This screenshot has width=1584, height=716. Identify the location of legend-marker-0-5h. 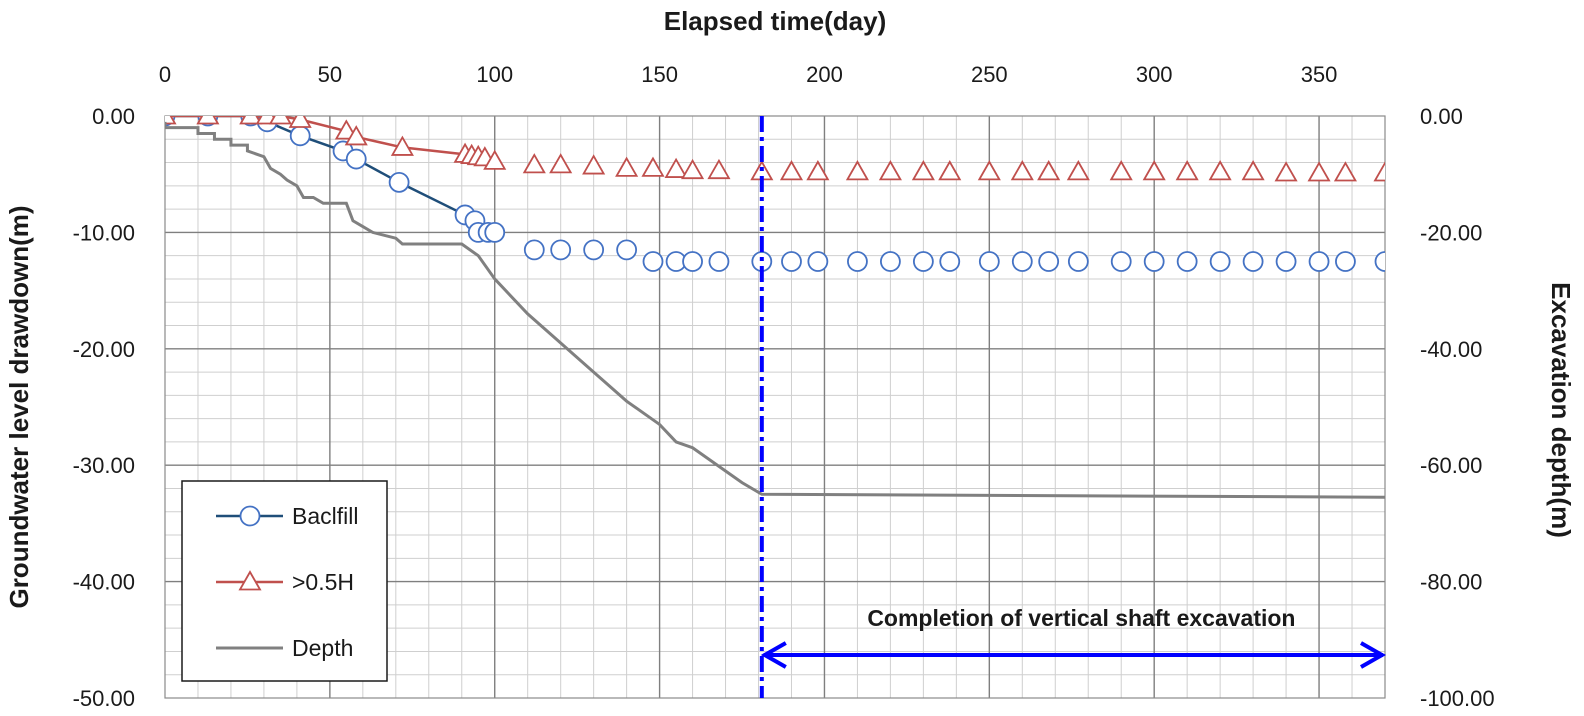
(250, 580).